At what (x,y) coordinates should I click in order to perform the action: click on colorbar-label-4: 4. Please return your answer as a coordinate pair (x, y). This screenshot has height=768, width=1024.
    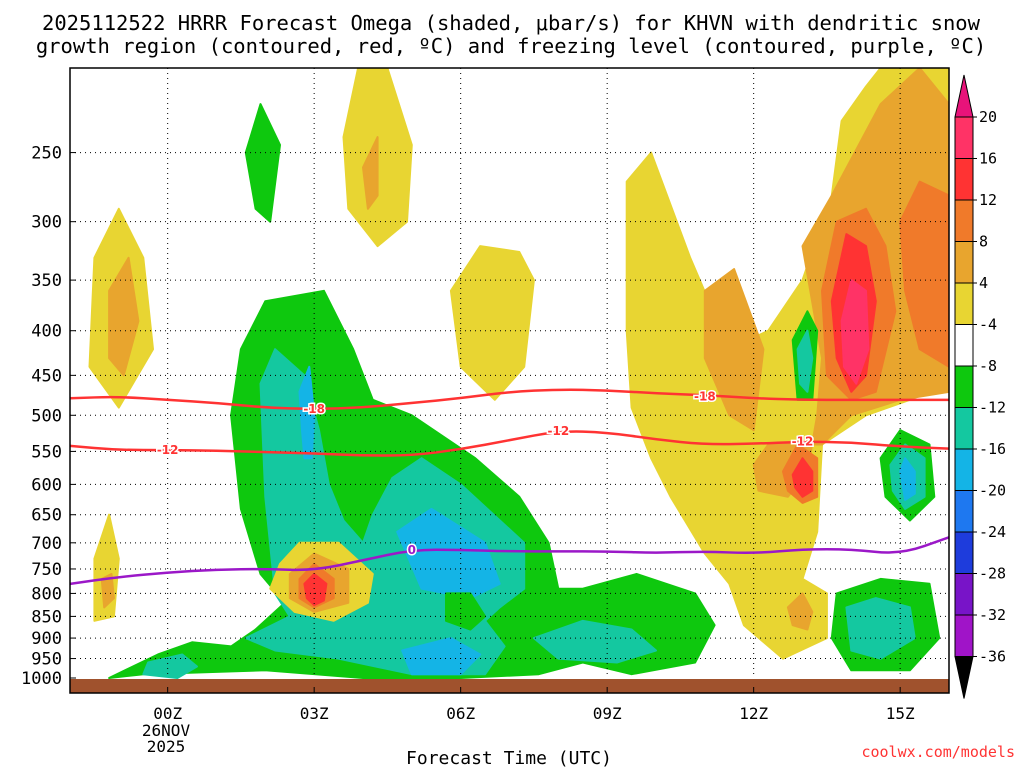
    Looking at the image, I should click on (983, 283).